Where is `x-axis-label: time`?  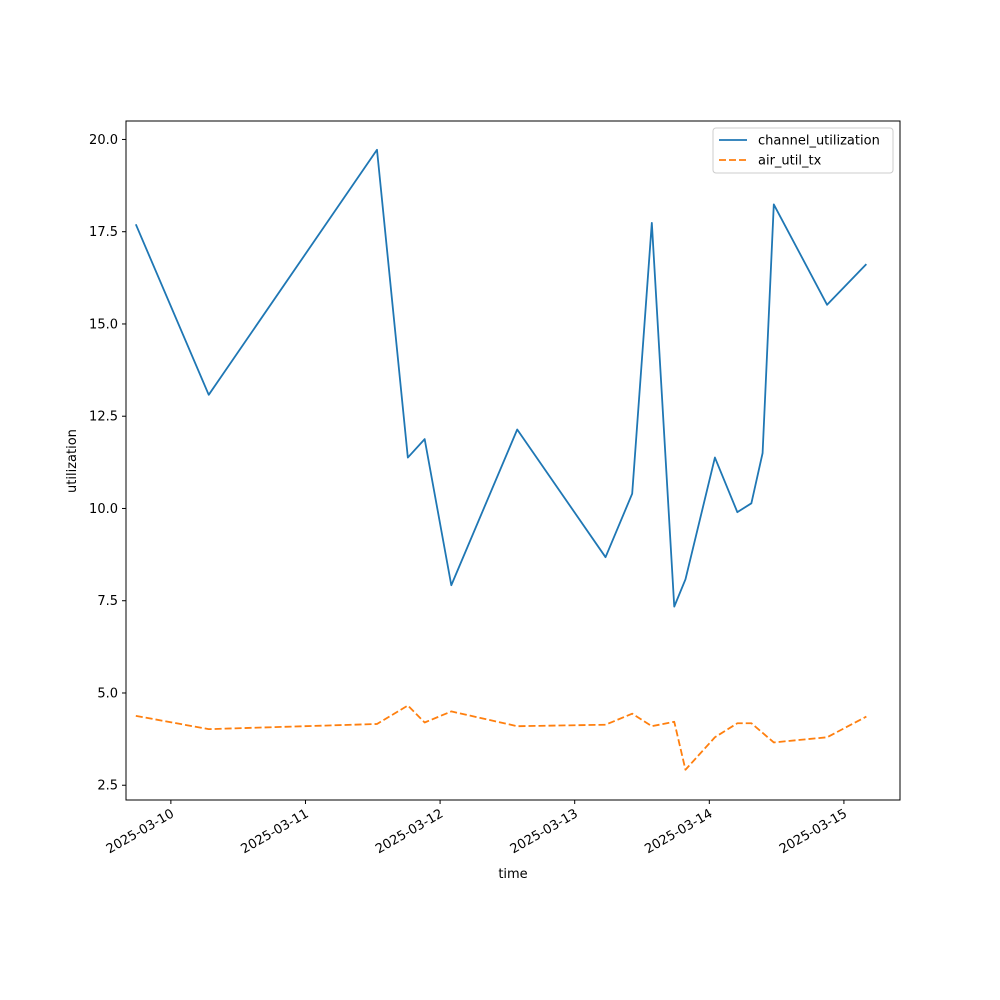 x-axis-label: time is located at coordinates (512, 874).